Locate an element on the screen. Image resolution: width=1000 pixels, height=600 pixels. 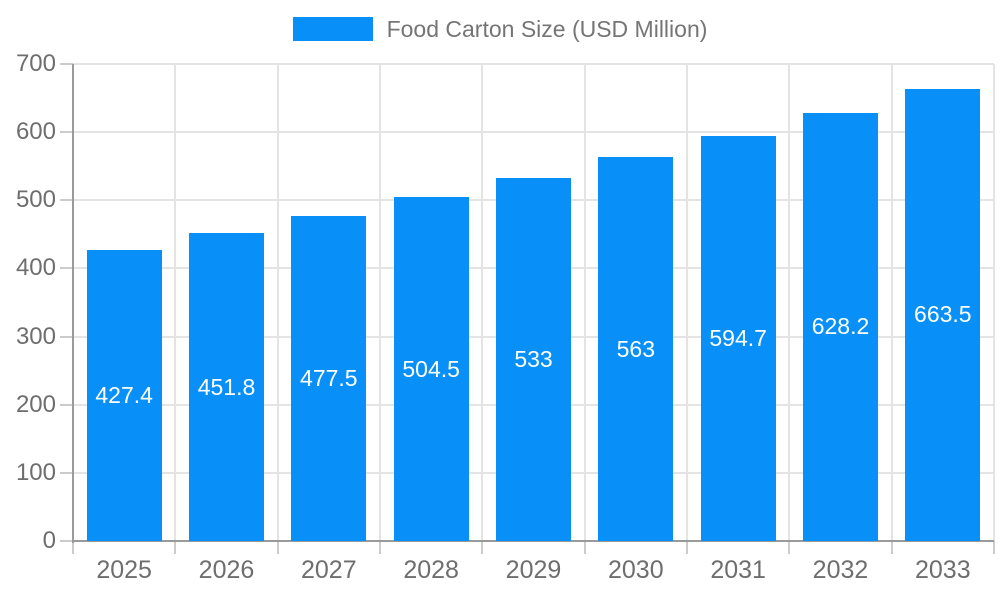
bar-value-label: 477.5 is located at coordinates (329, 377).